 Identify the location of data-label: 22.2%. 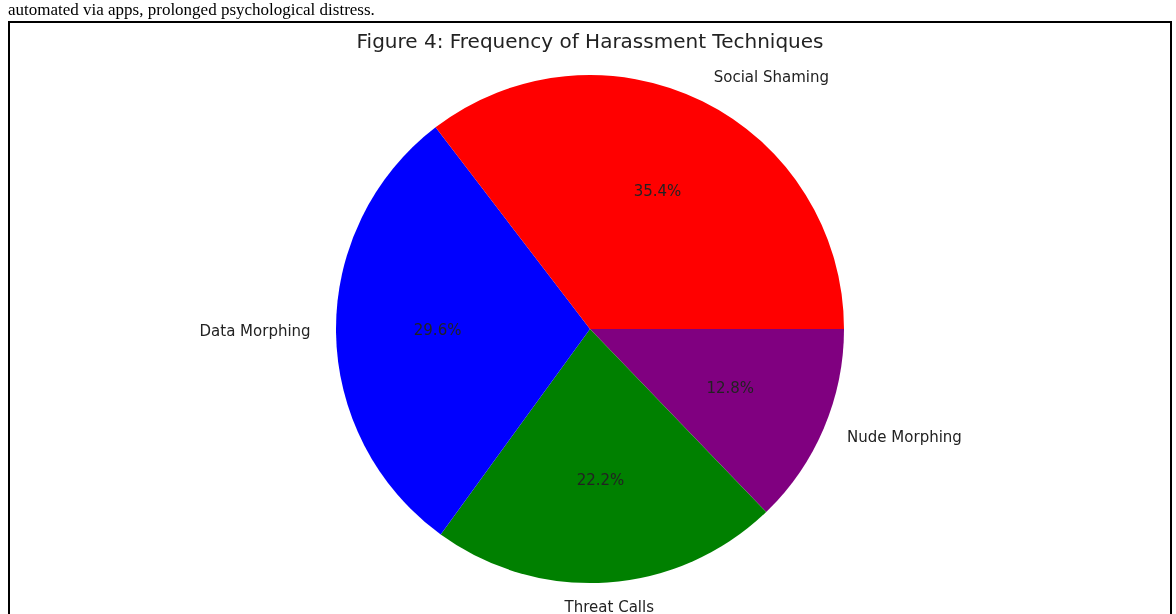
(600, 479).